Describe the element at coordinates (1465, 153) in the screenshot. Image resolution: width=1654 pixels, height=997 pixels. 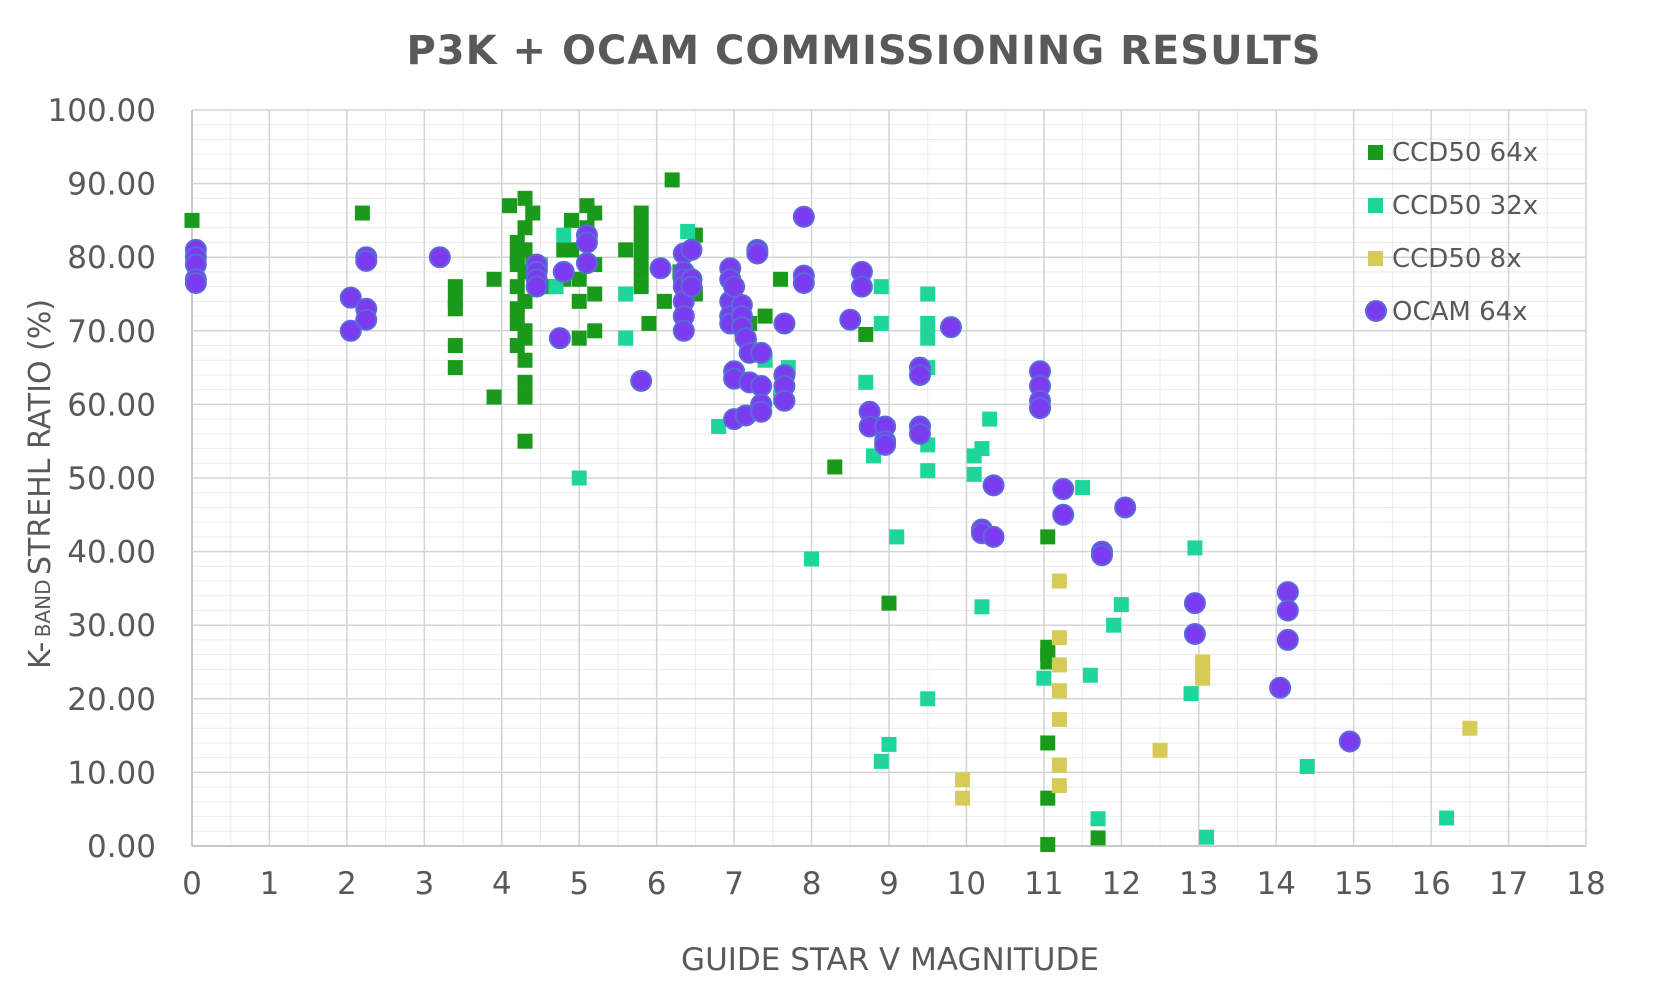
I see `legend-label-ccd50-64x: CCD50 64x` at that location.